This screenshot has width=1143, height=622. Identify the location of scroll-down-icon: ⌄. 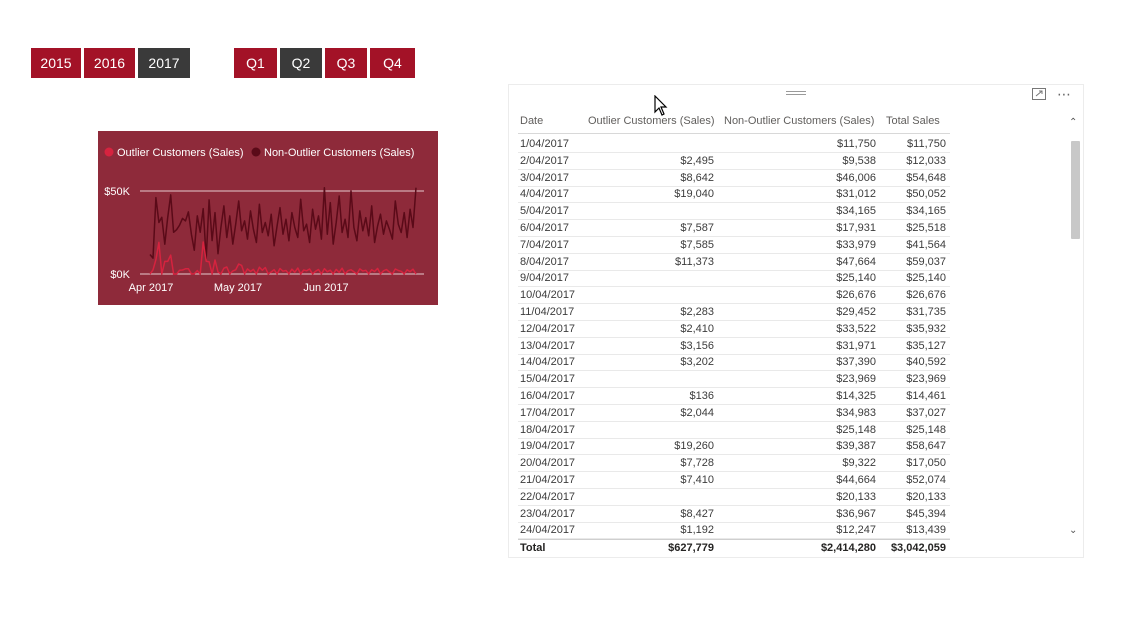
(1073, 530).